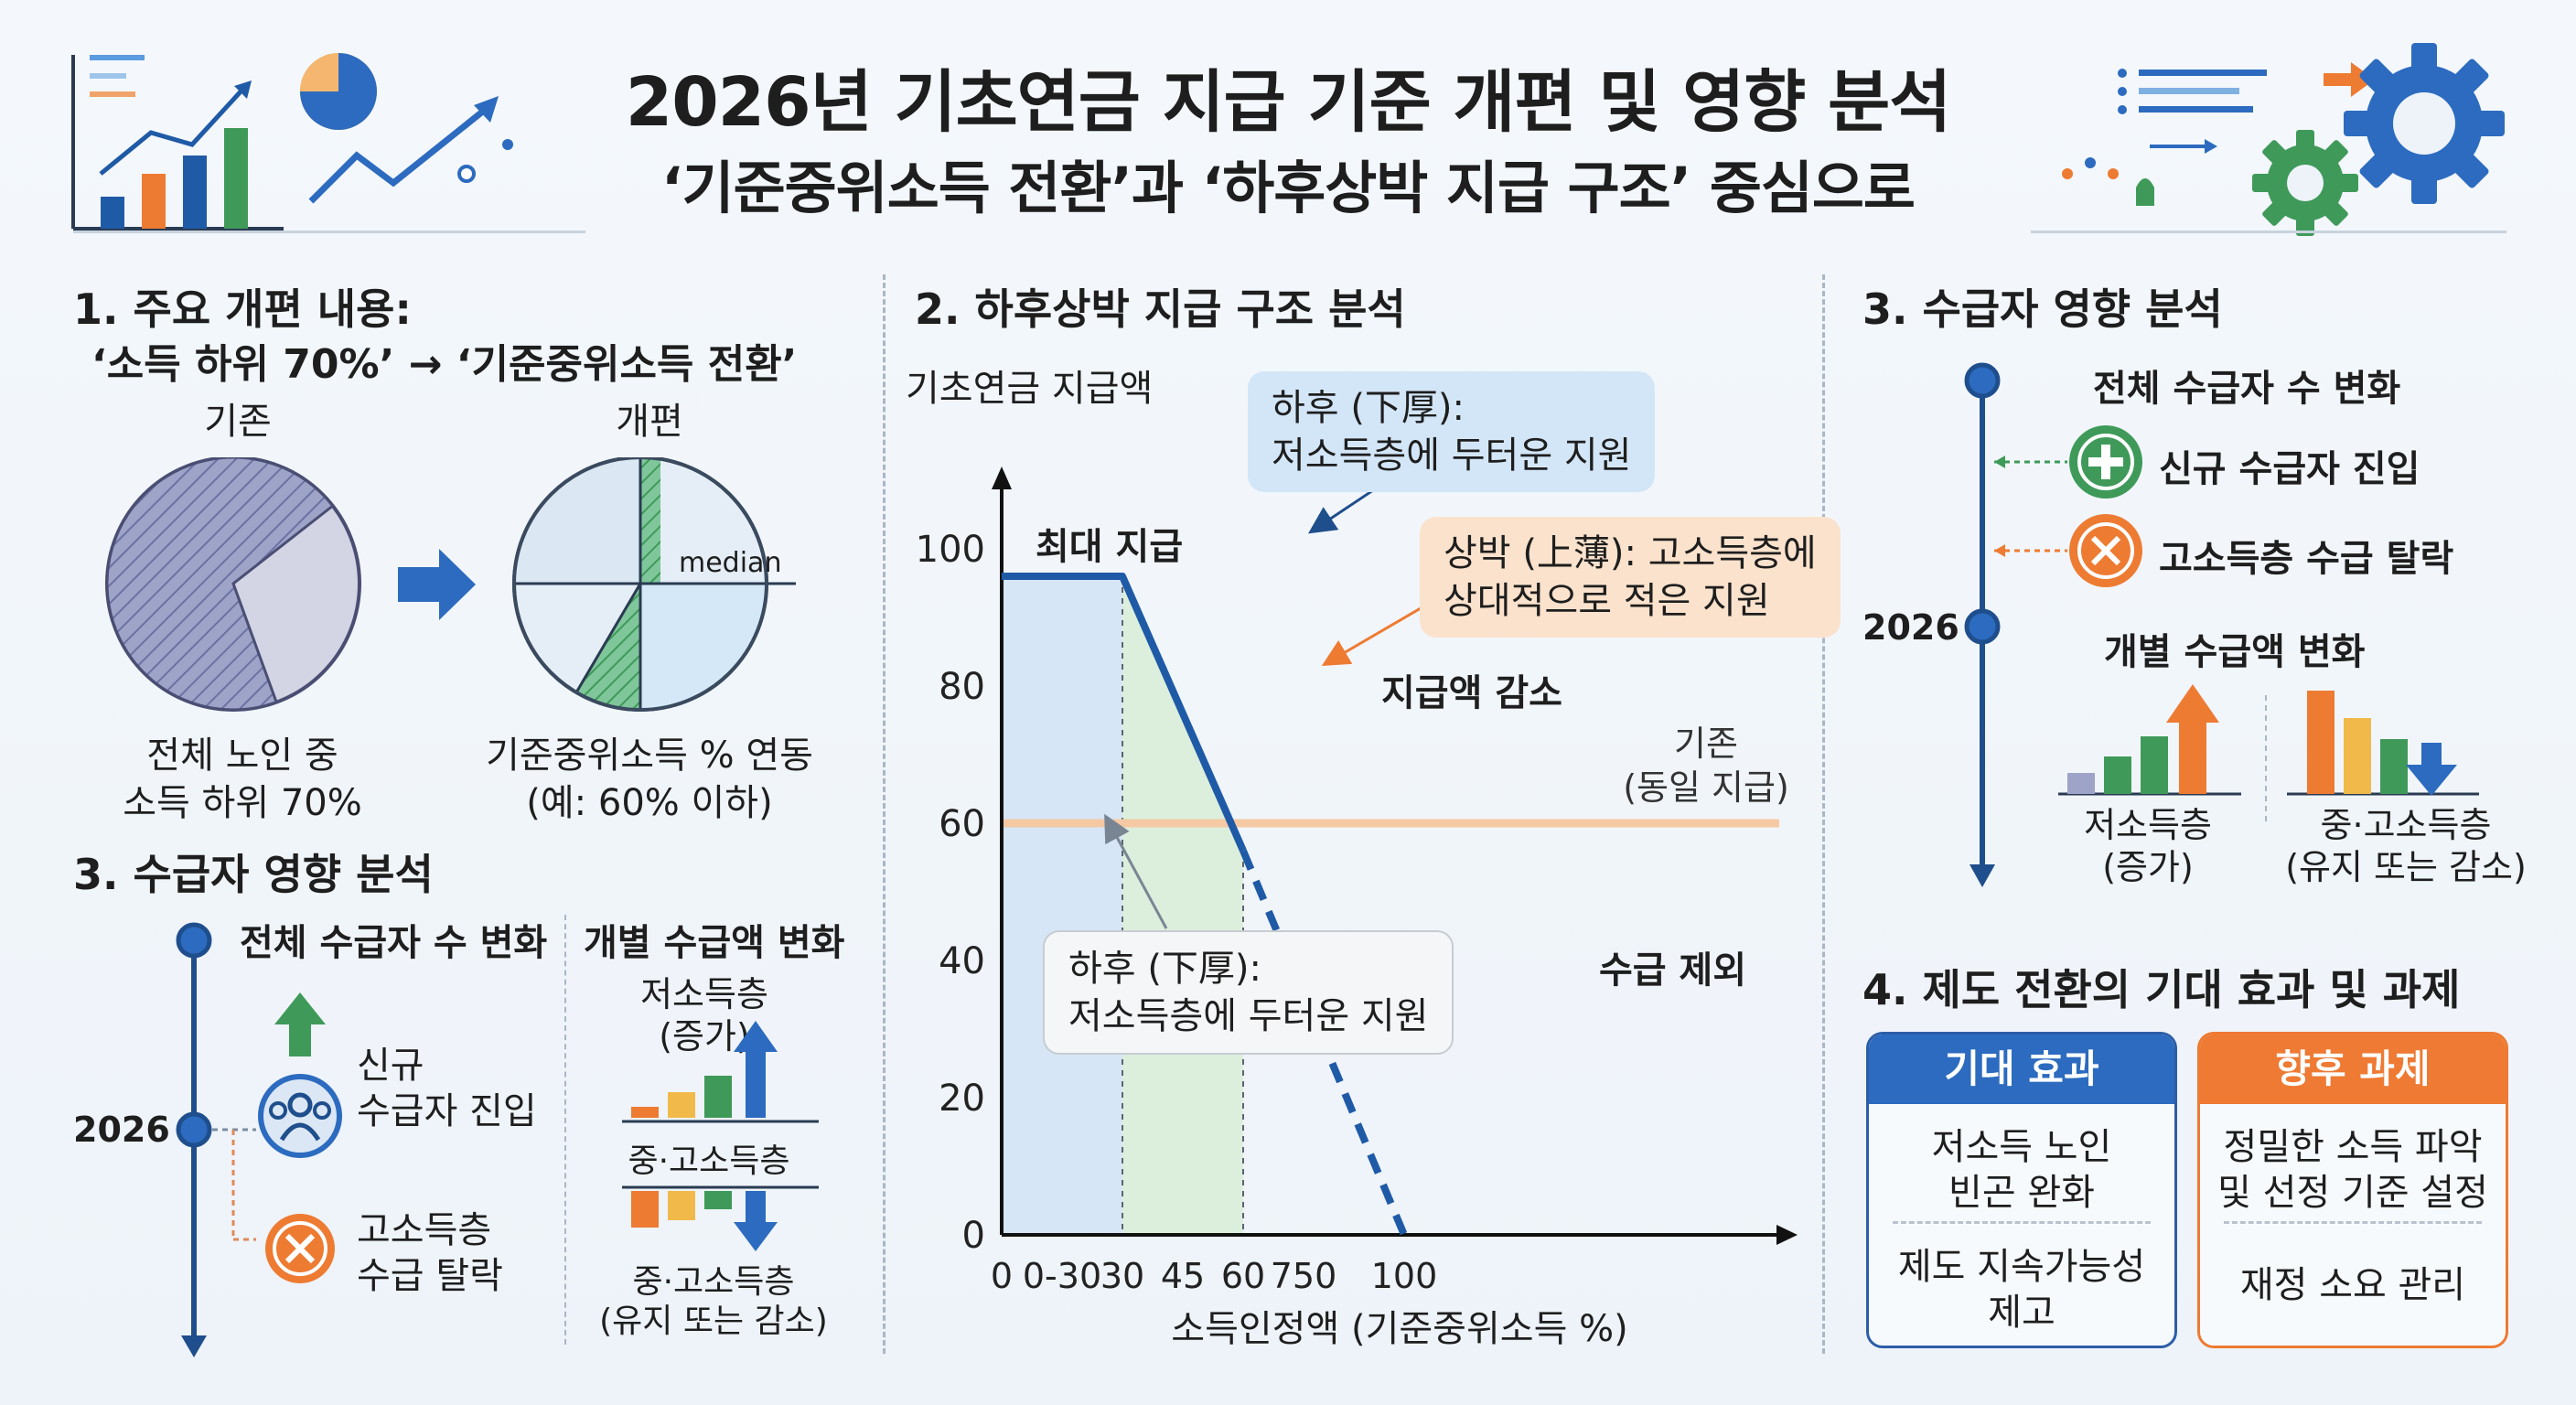 The image size is (2576, 1405). Describe the element at coordinates (243, 779) in the screenshot. I see `before-caption: 전체 노인 중 소득 하위 70%` at that location.